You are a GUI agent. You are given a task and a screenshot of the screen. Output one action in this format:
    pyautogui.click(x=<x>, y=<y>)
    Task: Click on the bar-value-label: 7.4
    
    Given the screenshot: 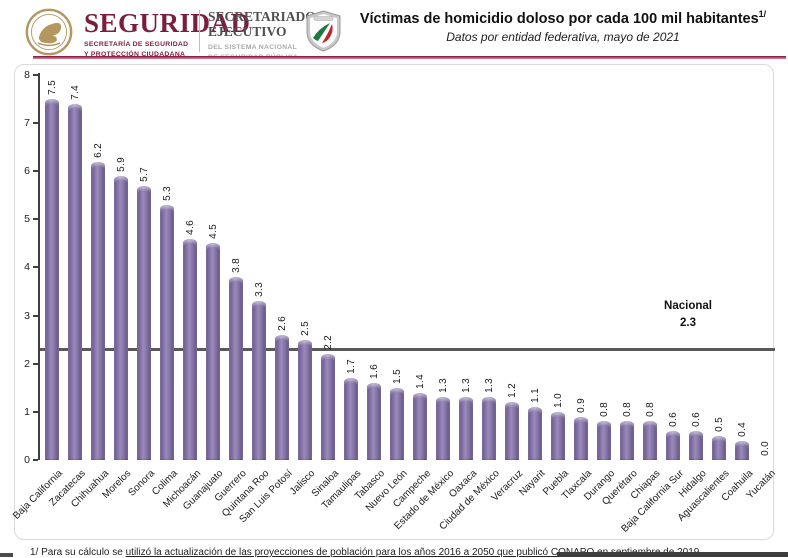 What is the action you would take?
    pyautogui.click(x=75, y=92)
    